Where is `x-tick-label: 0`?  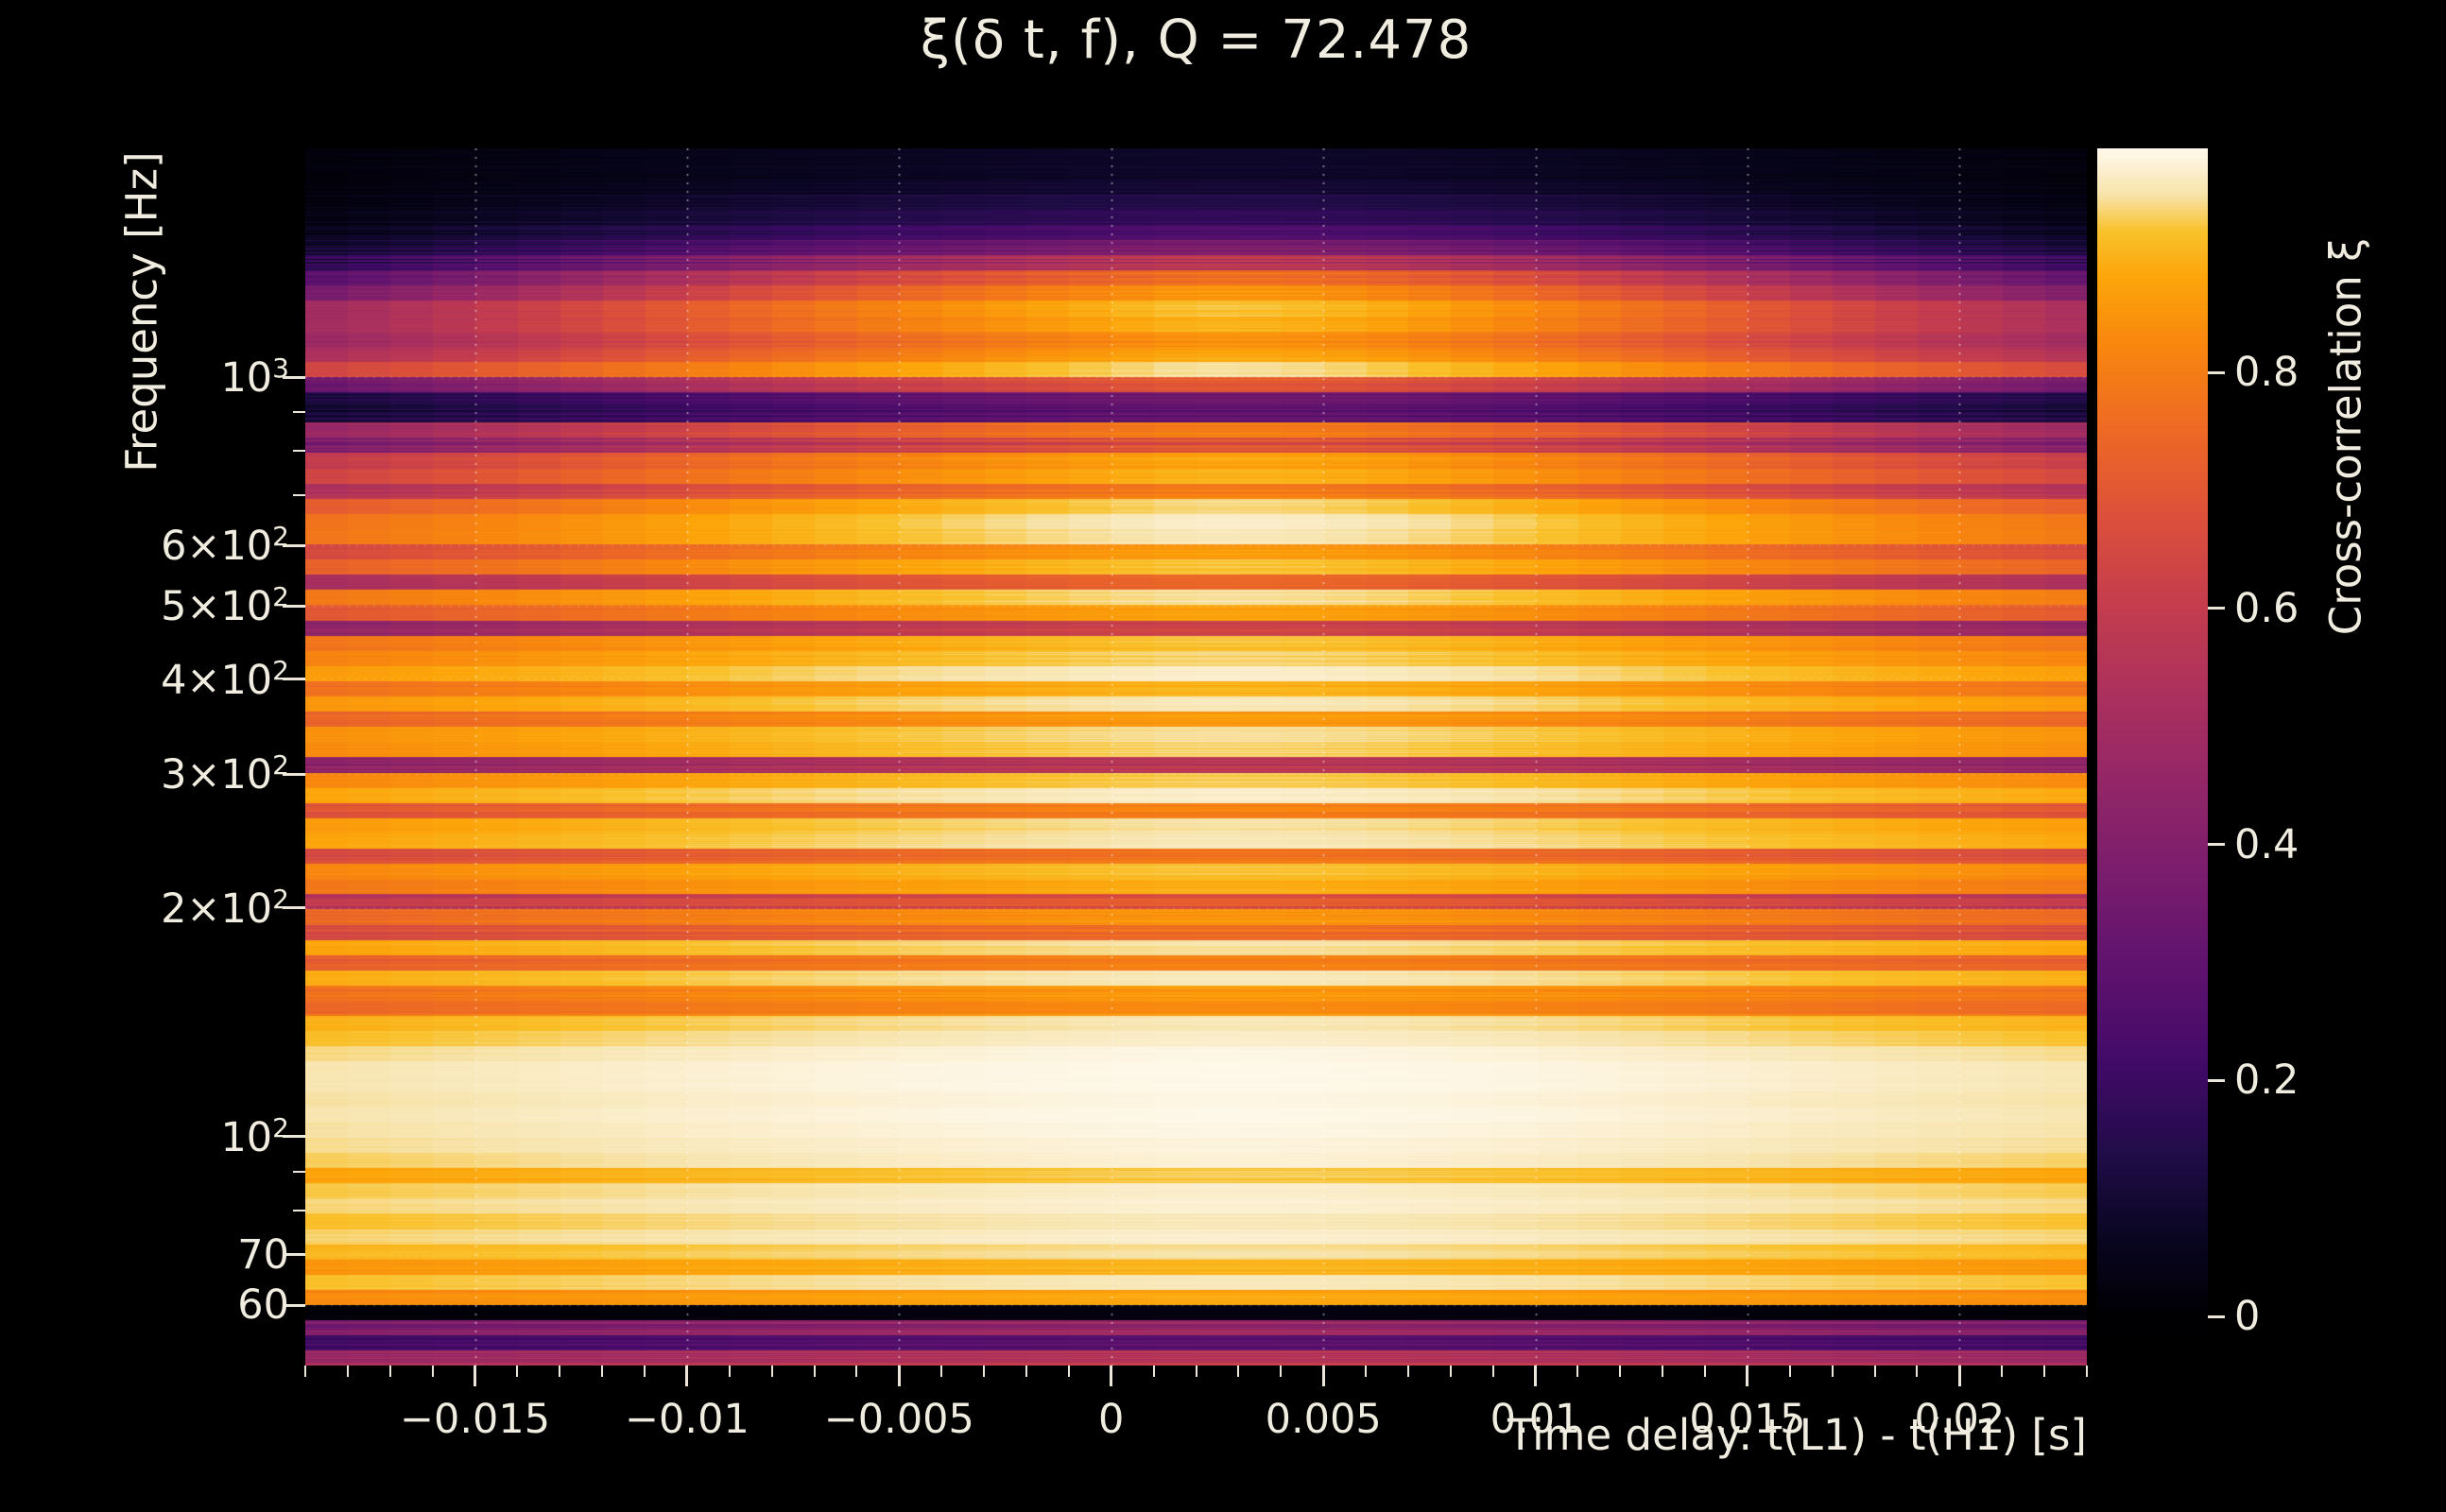 x-tick-label: 0 is located at coordinates (1112, 1419).